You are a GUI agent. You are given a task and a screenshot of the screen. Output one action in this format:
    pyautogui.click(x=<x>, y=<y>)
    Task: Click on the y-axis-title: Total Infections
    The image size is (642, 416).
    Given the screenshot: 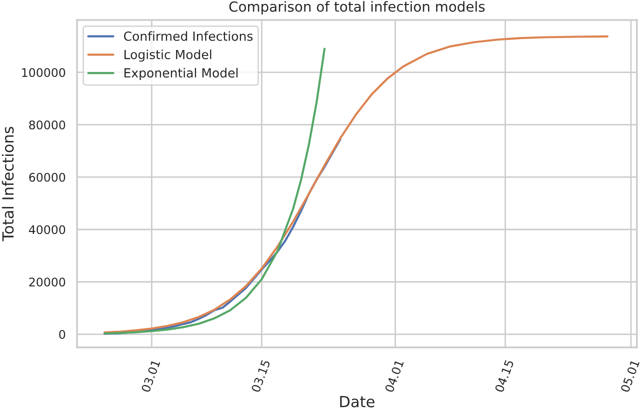 What is the action you would take?
    pyautogui.click(x=8, y=184)
    